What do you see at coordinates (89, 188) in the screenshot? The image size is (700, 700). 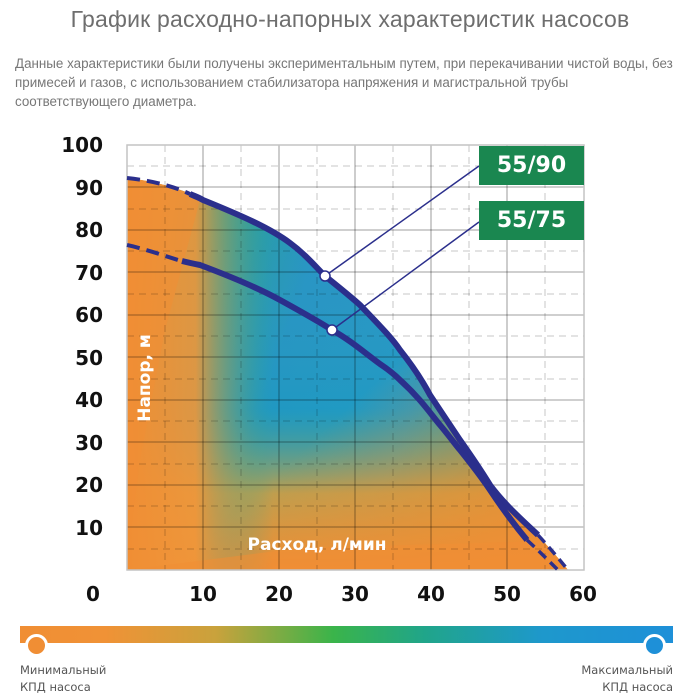 I see `y-tick-90: 90` at bounding box center [89, 188].